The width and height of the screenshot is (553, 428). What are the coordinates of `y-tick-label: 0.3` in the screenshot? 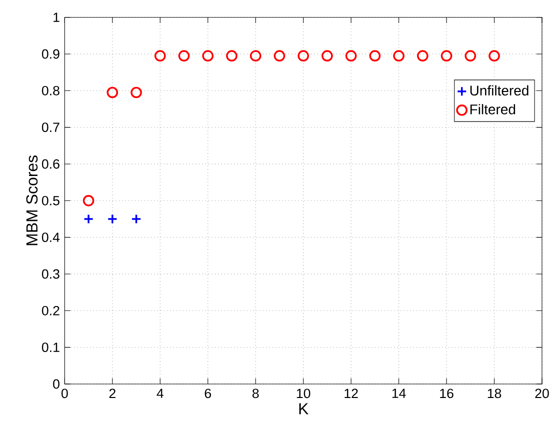 It's located at (51, 274).